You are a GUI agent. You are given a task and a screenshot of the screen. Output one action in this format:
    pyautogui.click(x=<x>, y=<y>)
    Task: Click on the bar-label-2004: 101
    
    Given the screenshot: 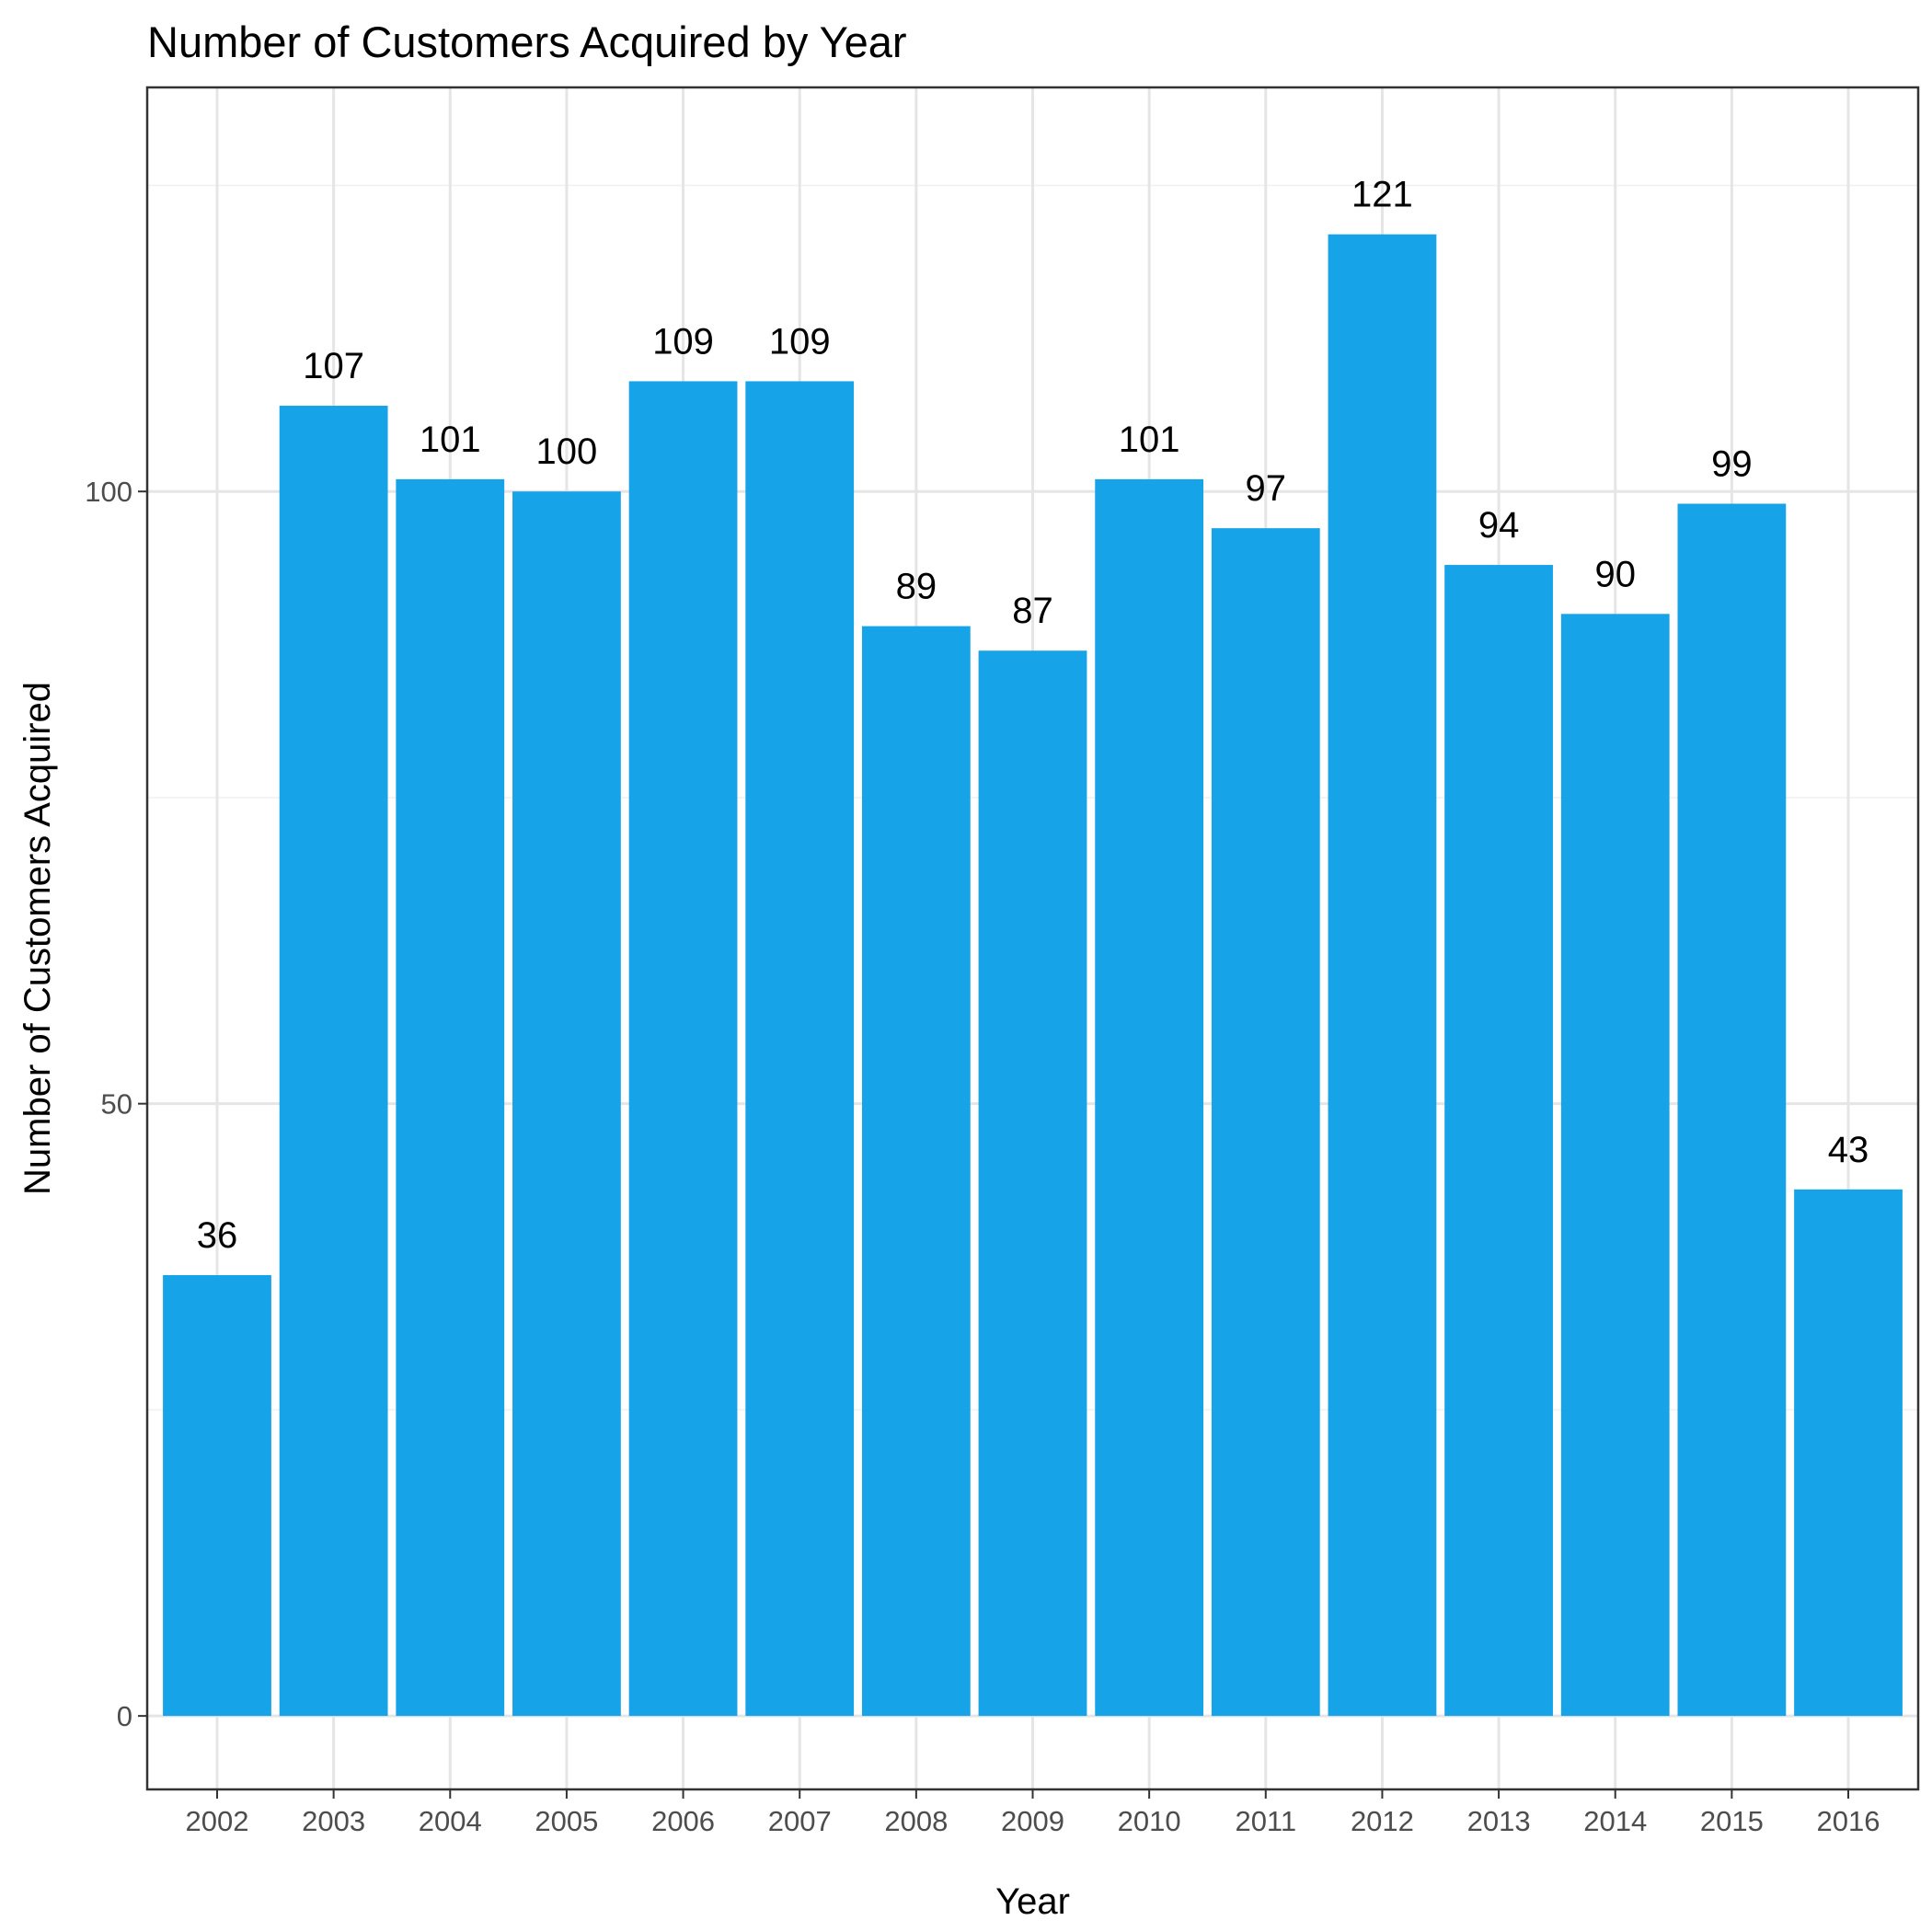 What is the action you would take?
    pyautogui.click(x=450, y=440)
    